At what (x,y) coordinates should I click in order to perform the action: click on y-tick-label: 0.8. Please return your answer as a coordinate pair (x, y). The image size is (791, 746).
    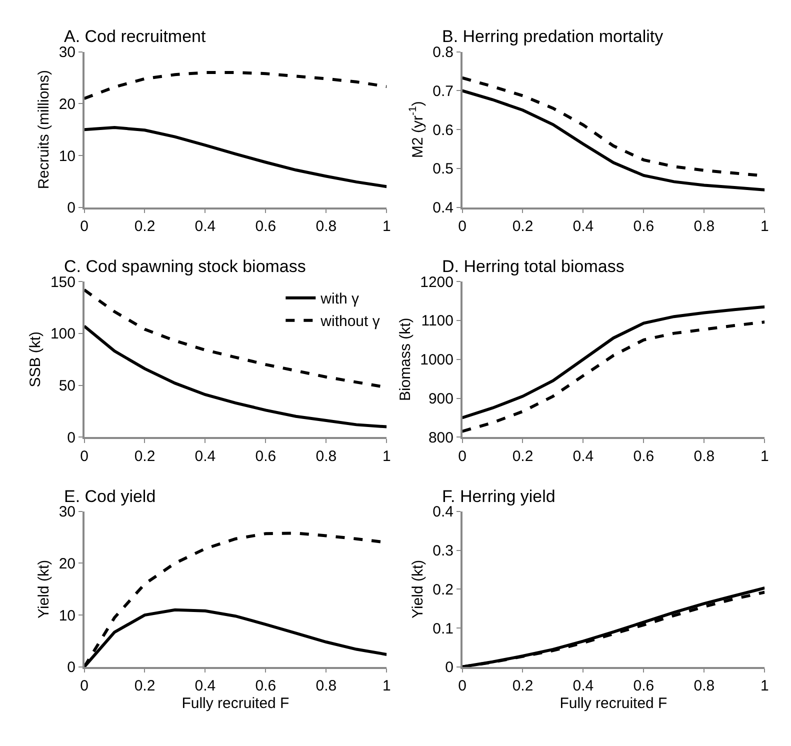
    Looking at the image, I should click on (443, 53).